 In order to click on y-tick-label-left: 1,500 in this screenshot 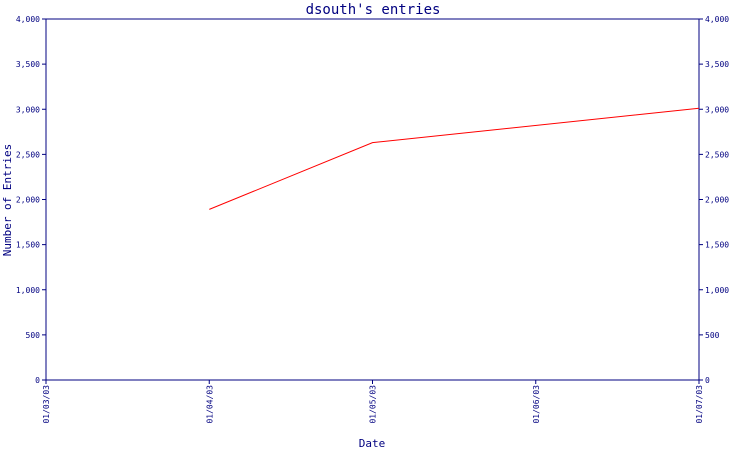, I will do `click(28, 245)`.